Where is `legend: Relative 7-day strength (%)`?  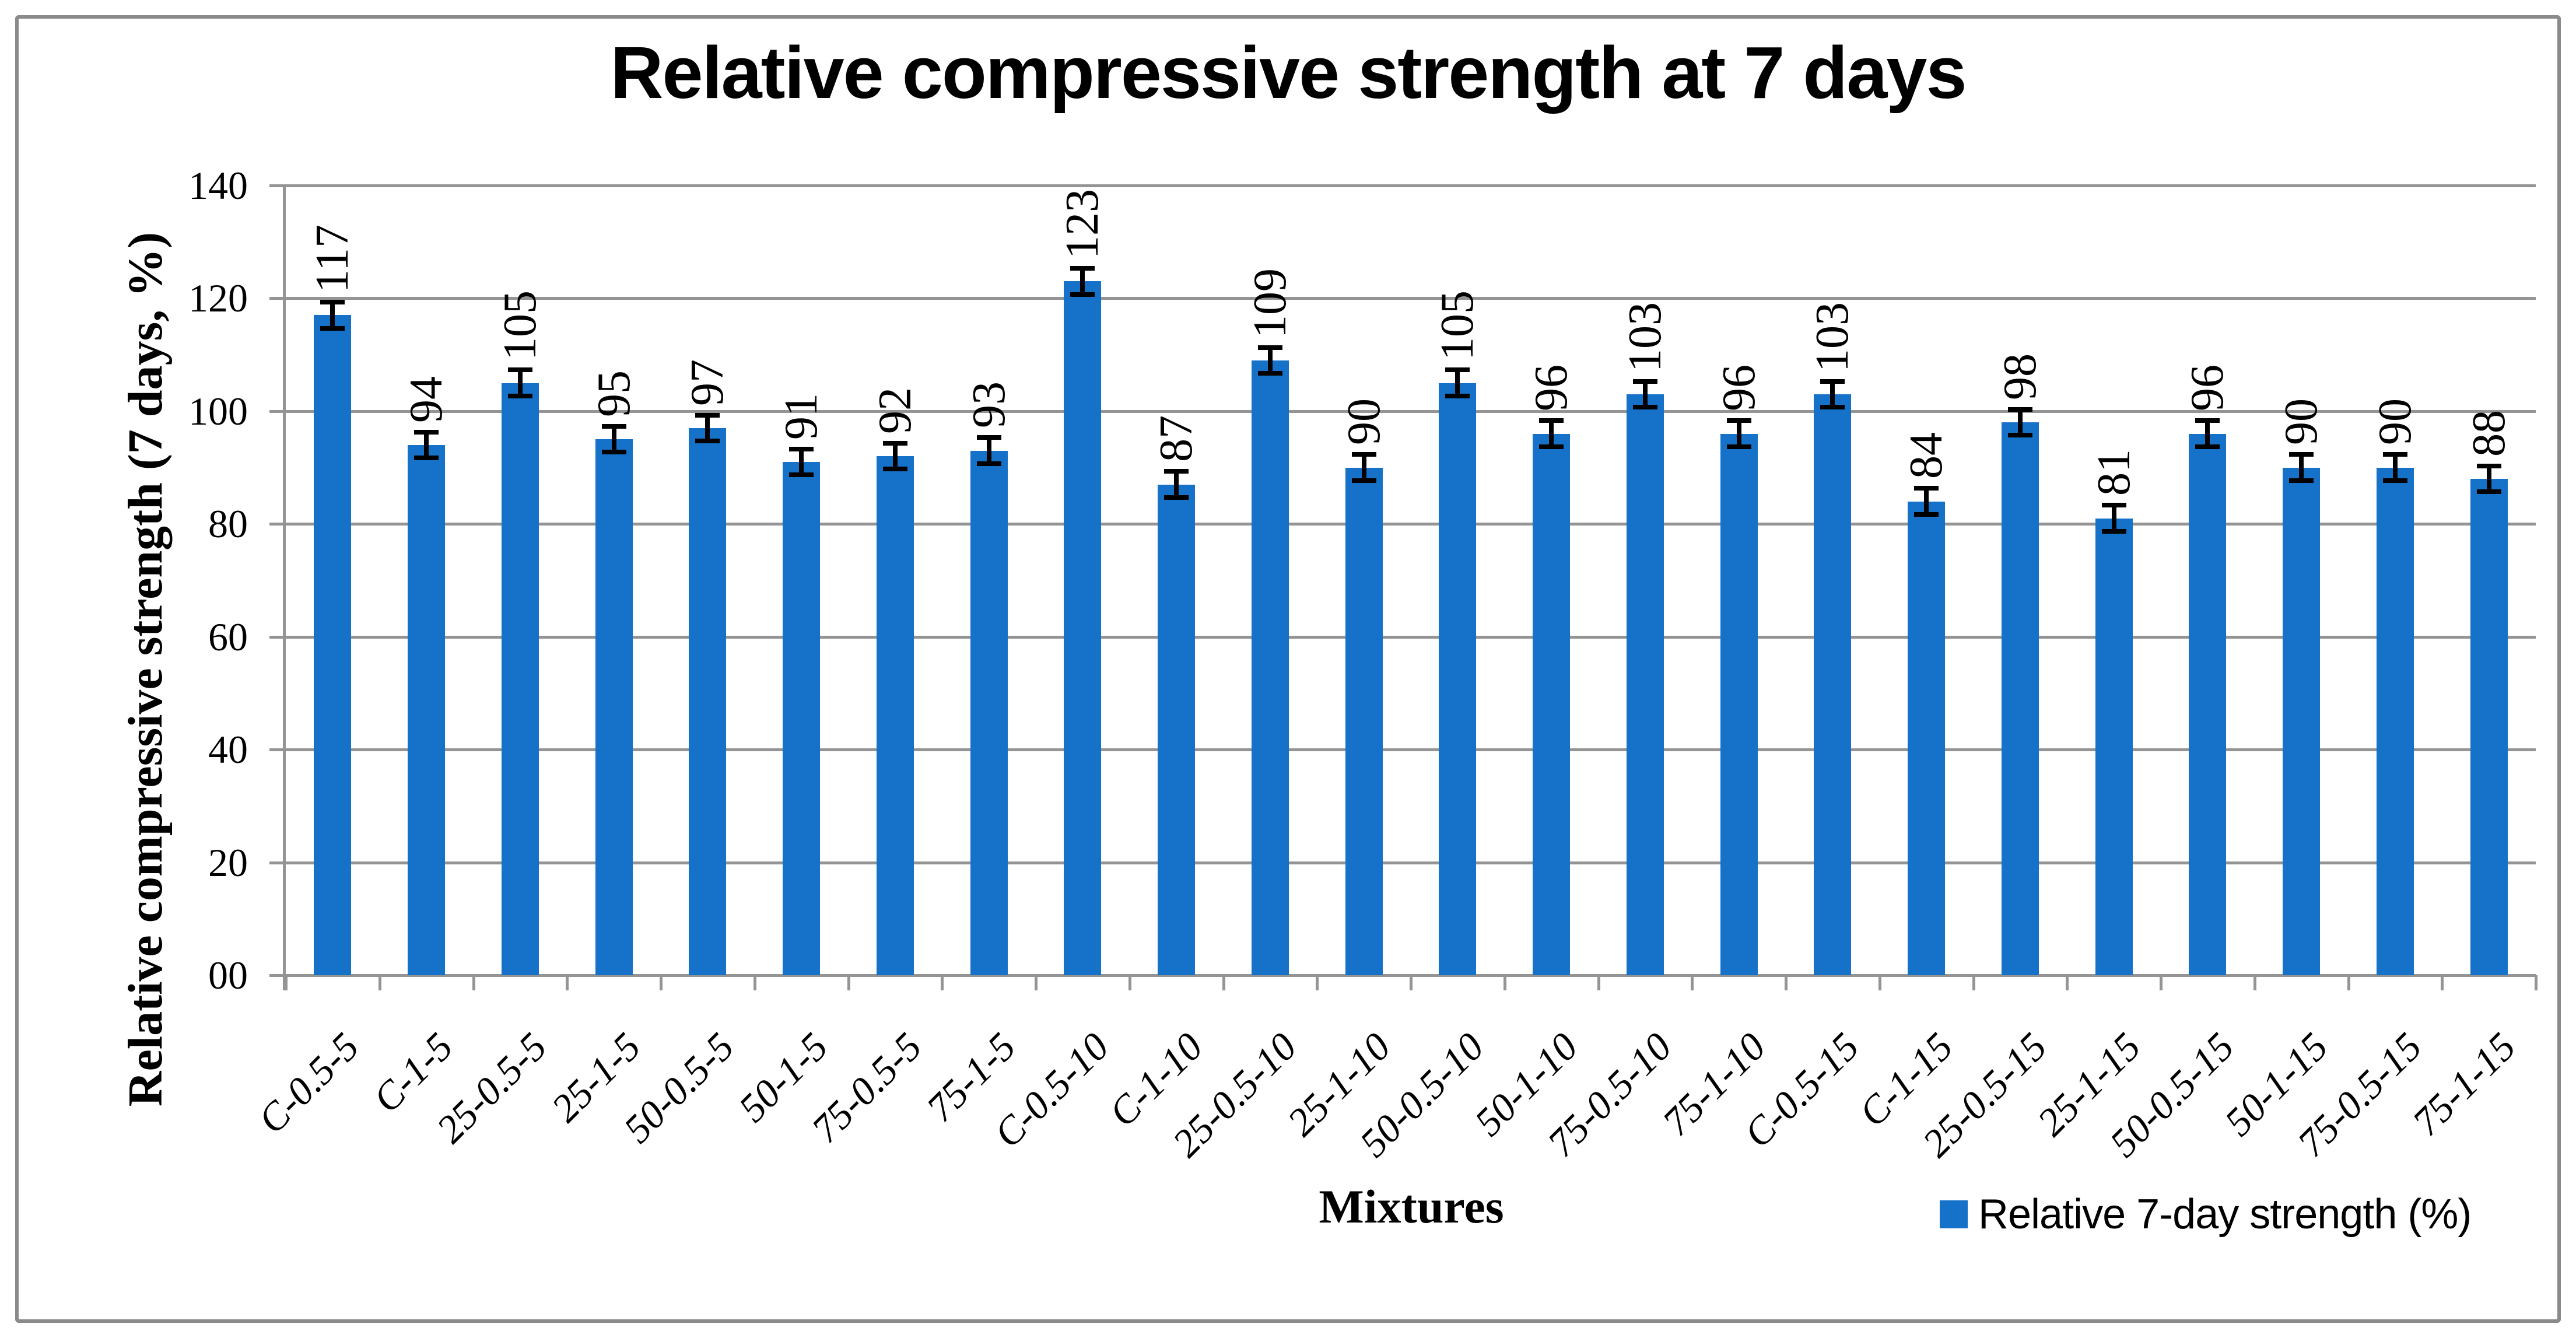
legend: Relative 7-day strength (%) is located at coordinates (2206, 1214).